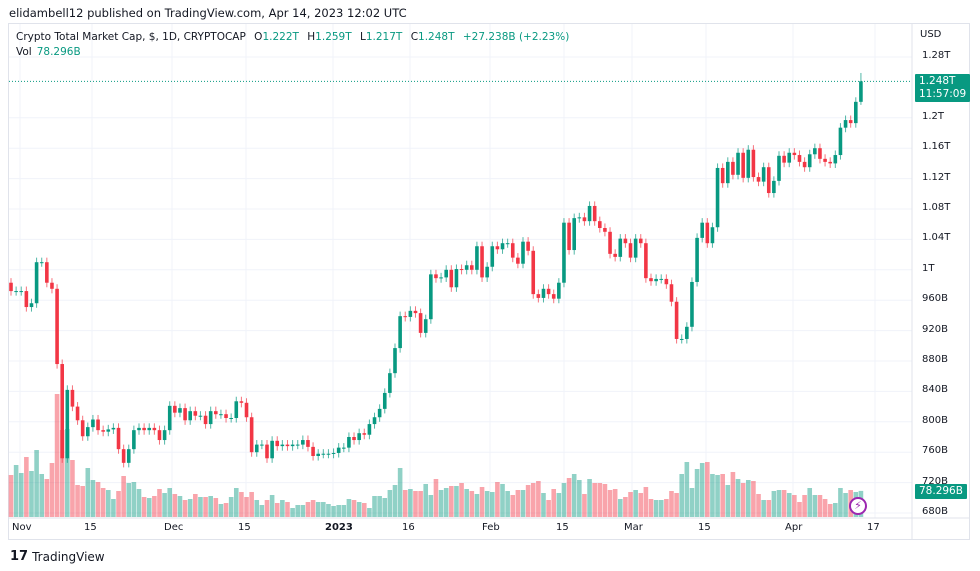  What do you see at coordinates (935, 451) in the screenshot?
I see `price-tick: 760B` at bounding box center [935, 451].